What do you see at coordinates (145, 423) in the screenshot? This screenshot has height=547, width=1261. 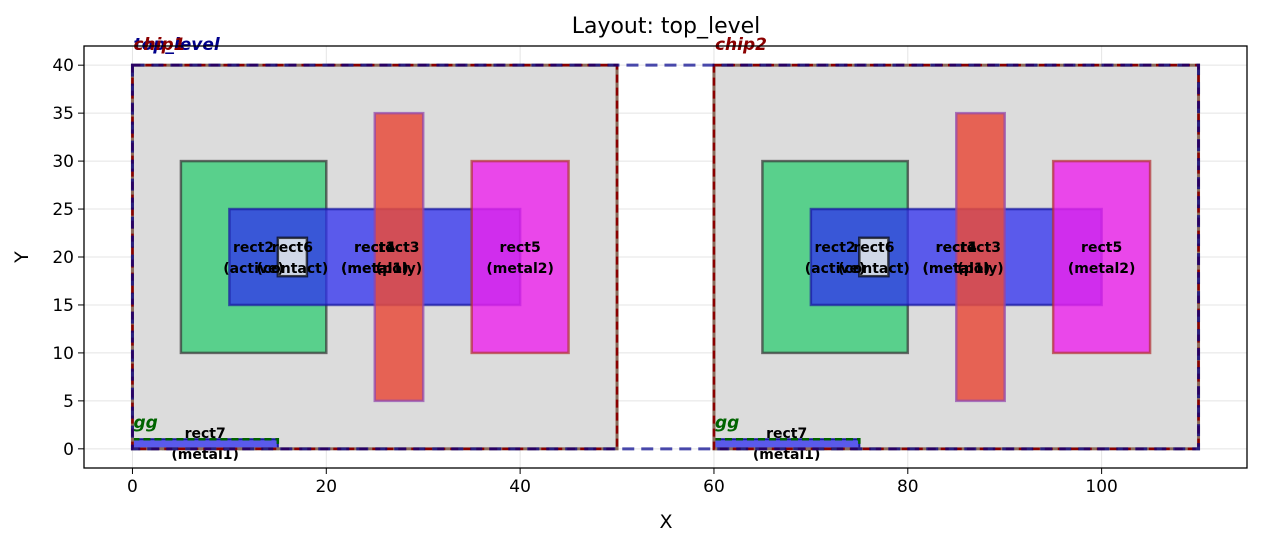 I see `chip1-gg-label: gg` at bounding box center [145, 423].